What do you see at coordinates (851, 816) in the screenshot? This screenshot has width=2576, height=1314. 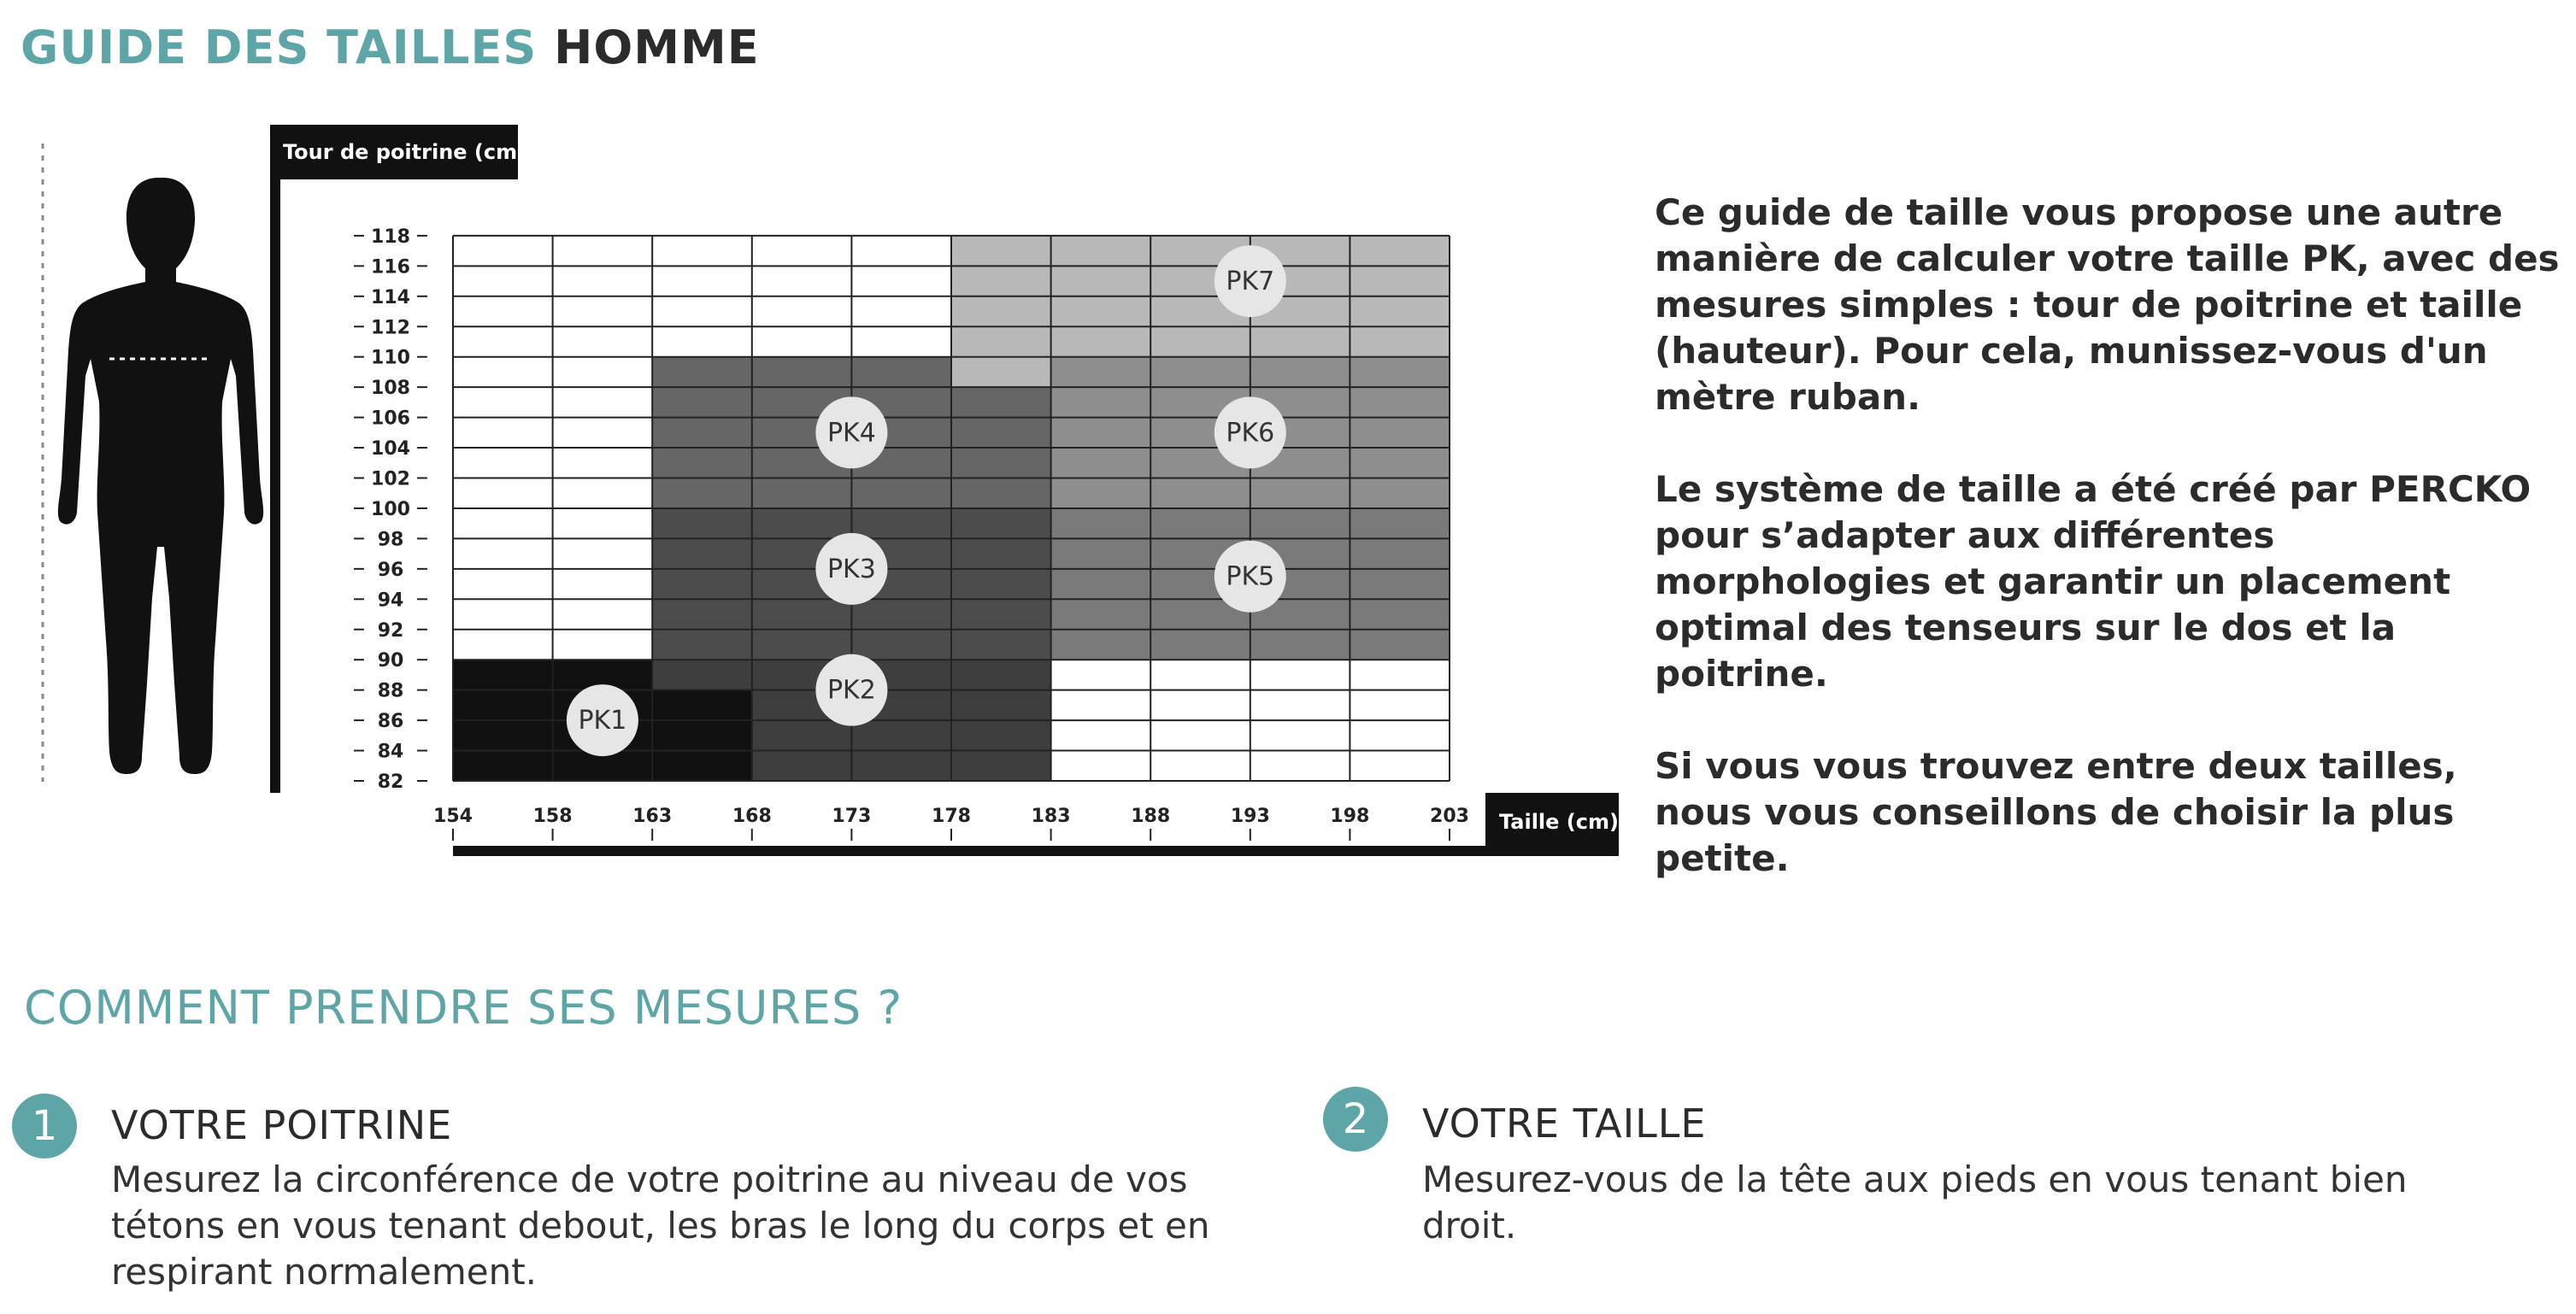 I see `x-tick-label: 173` at bounding box center [851, 816].